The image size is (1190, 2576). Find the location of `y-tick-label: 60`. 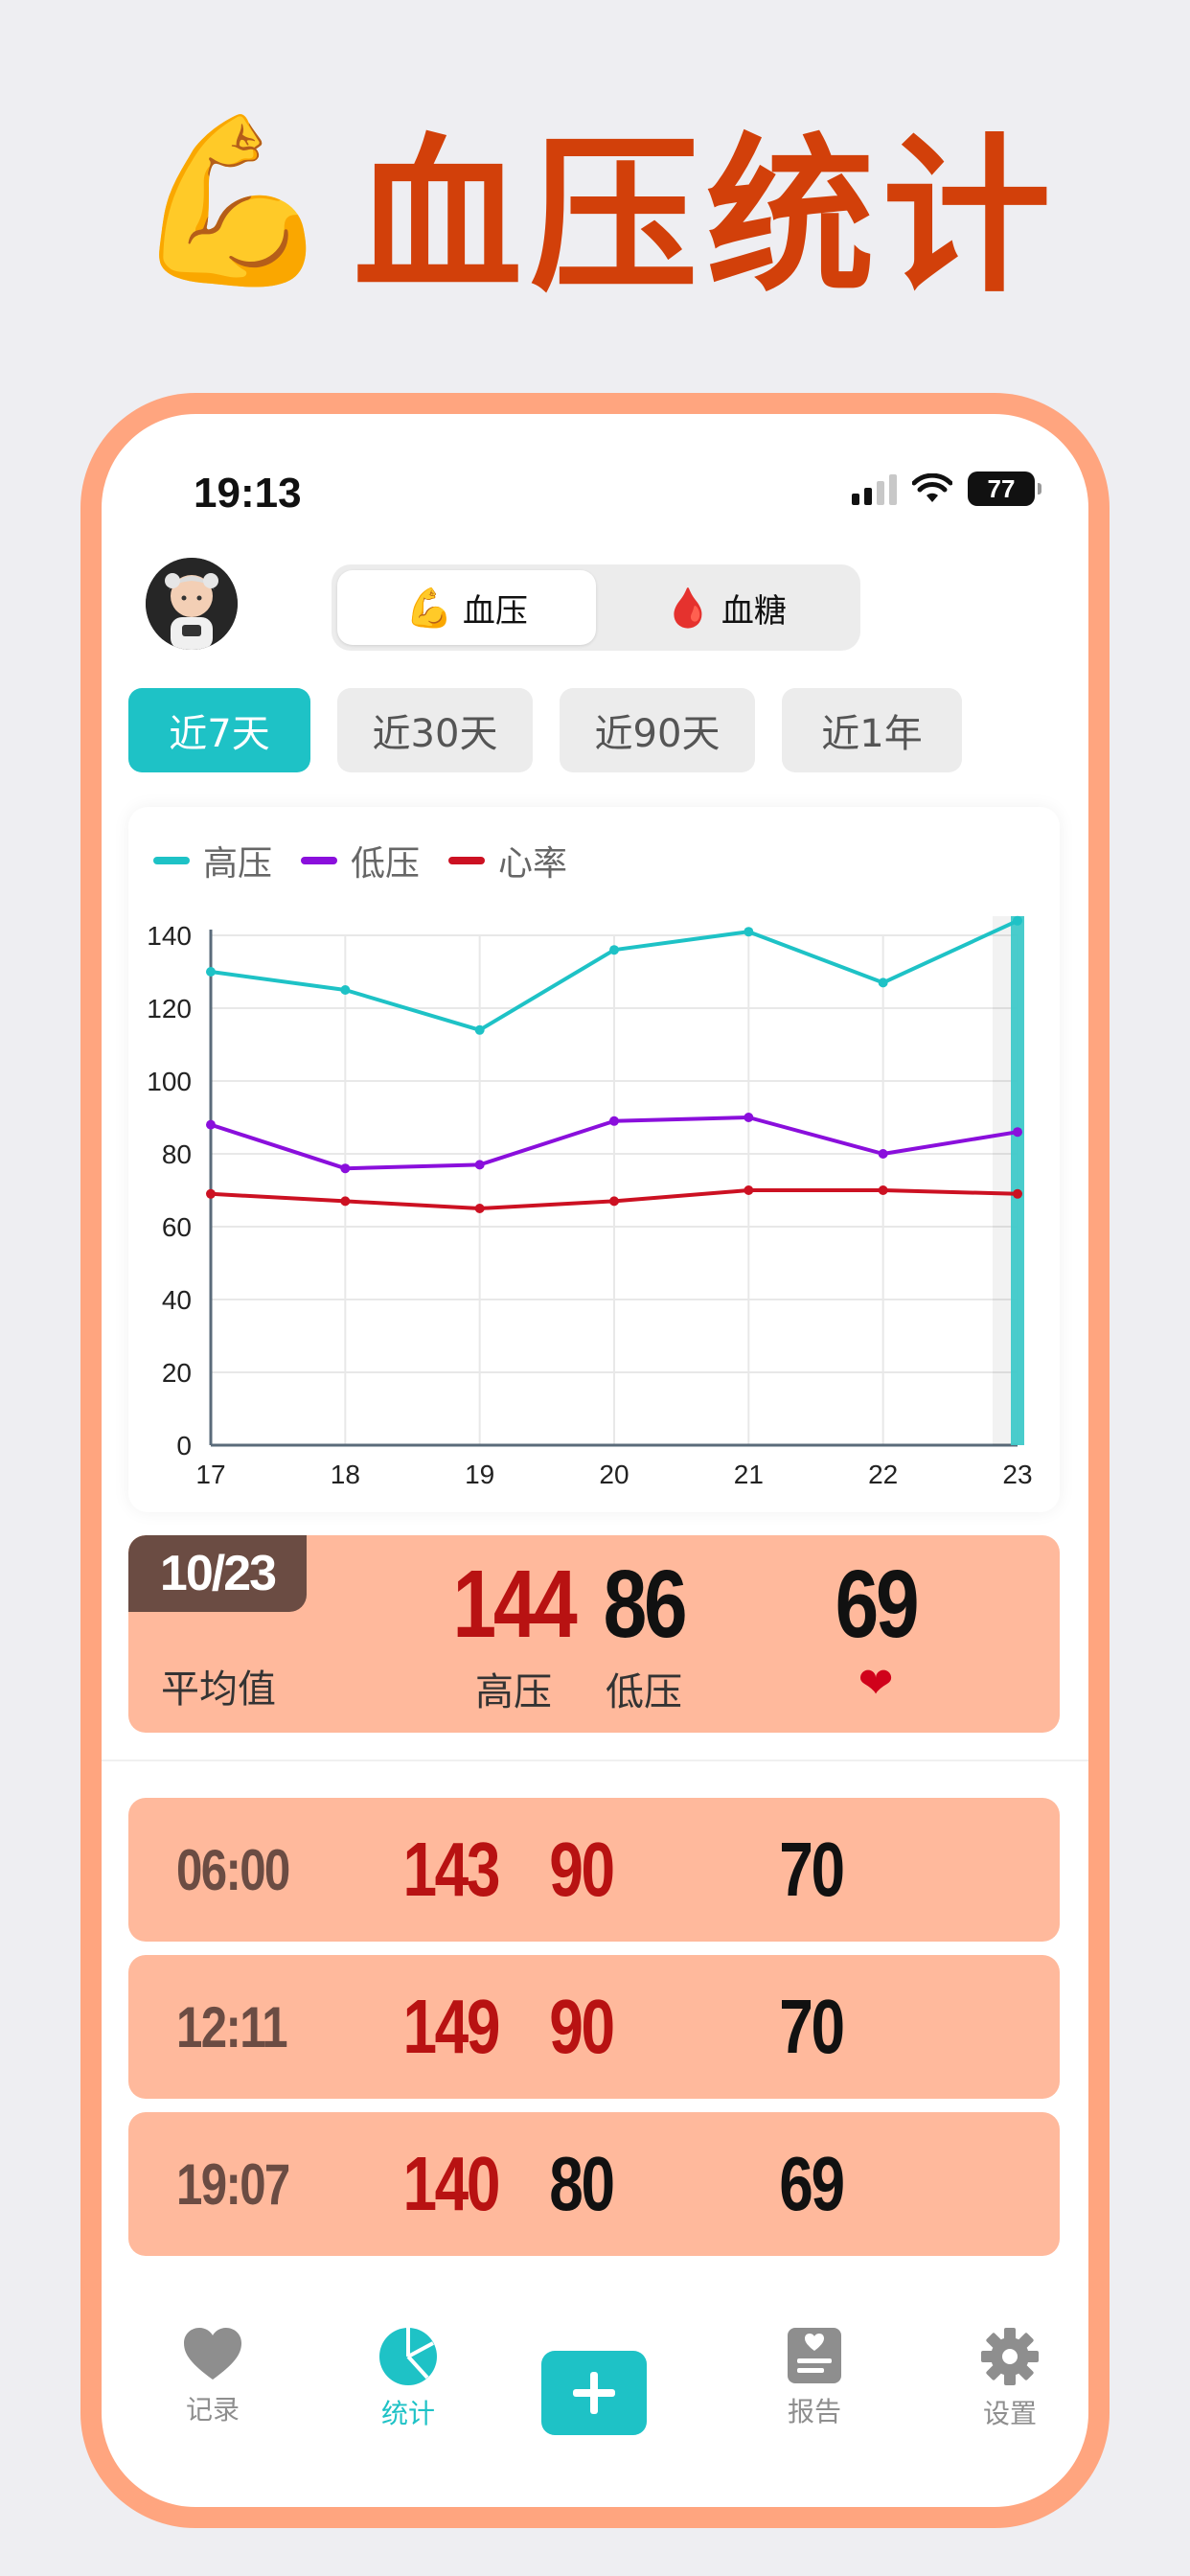

y-tick-label: 60 is located at coordinates (177, 1227).